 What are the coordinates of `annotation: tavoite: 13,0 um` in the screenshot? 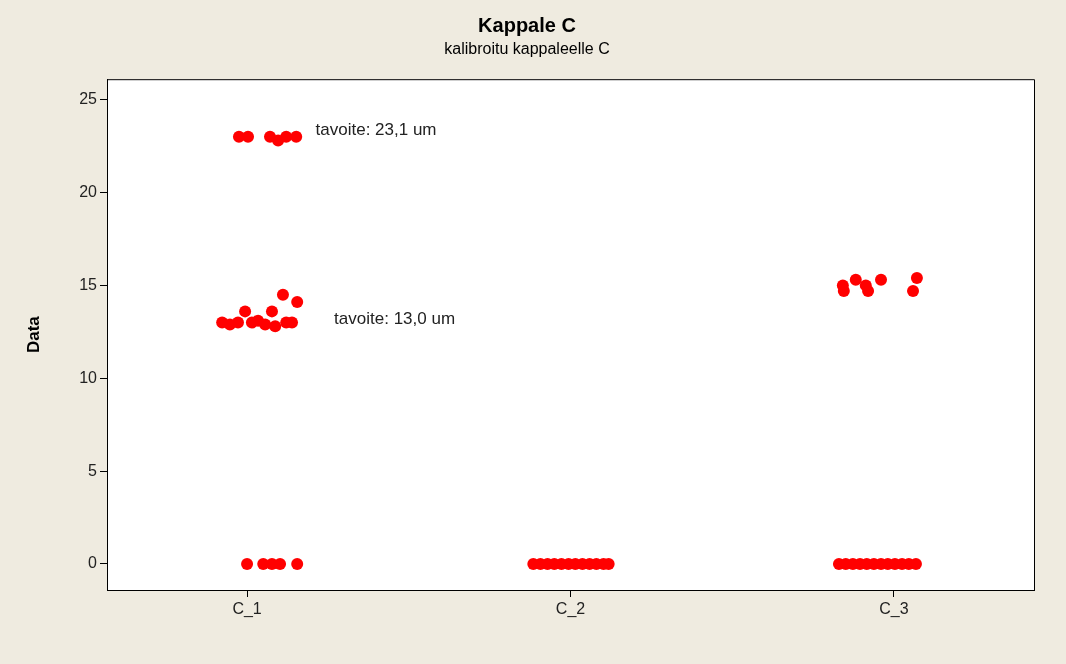 It's located at (395, 318).